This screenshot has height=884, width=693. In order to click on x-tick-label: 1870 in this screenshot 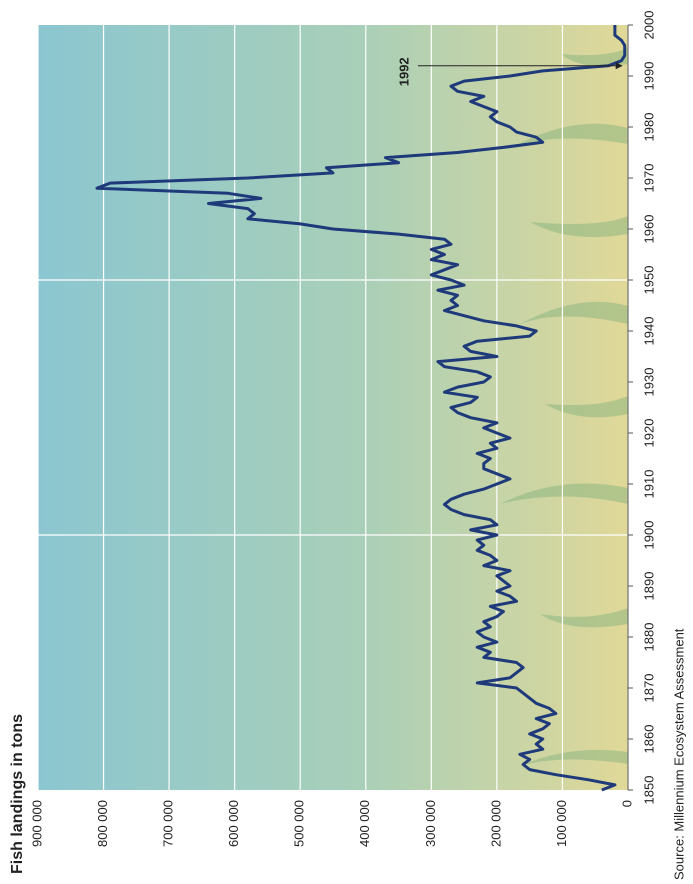, I will do `click(648, 688)`.